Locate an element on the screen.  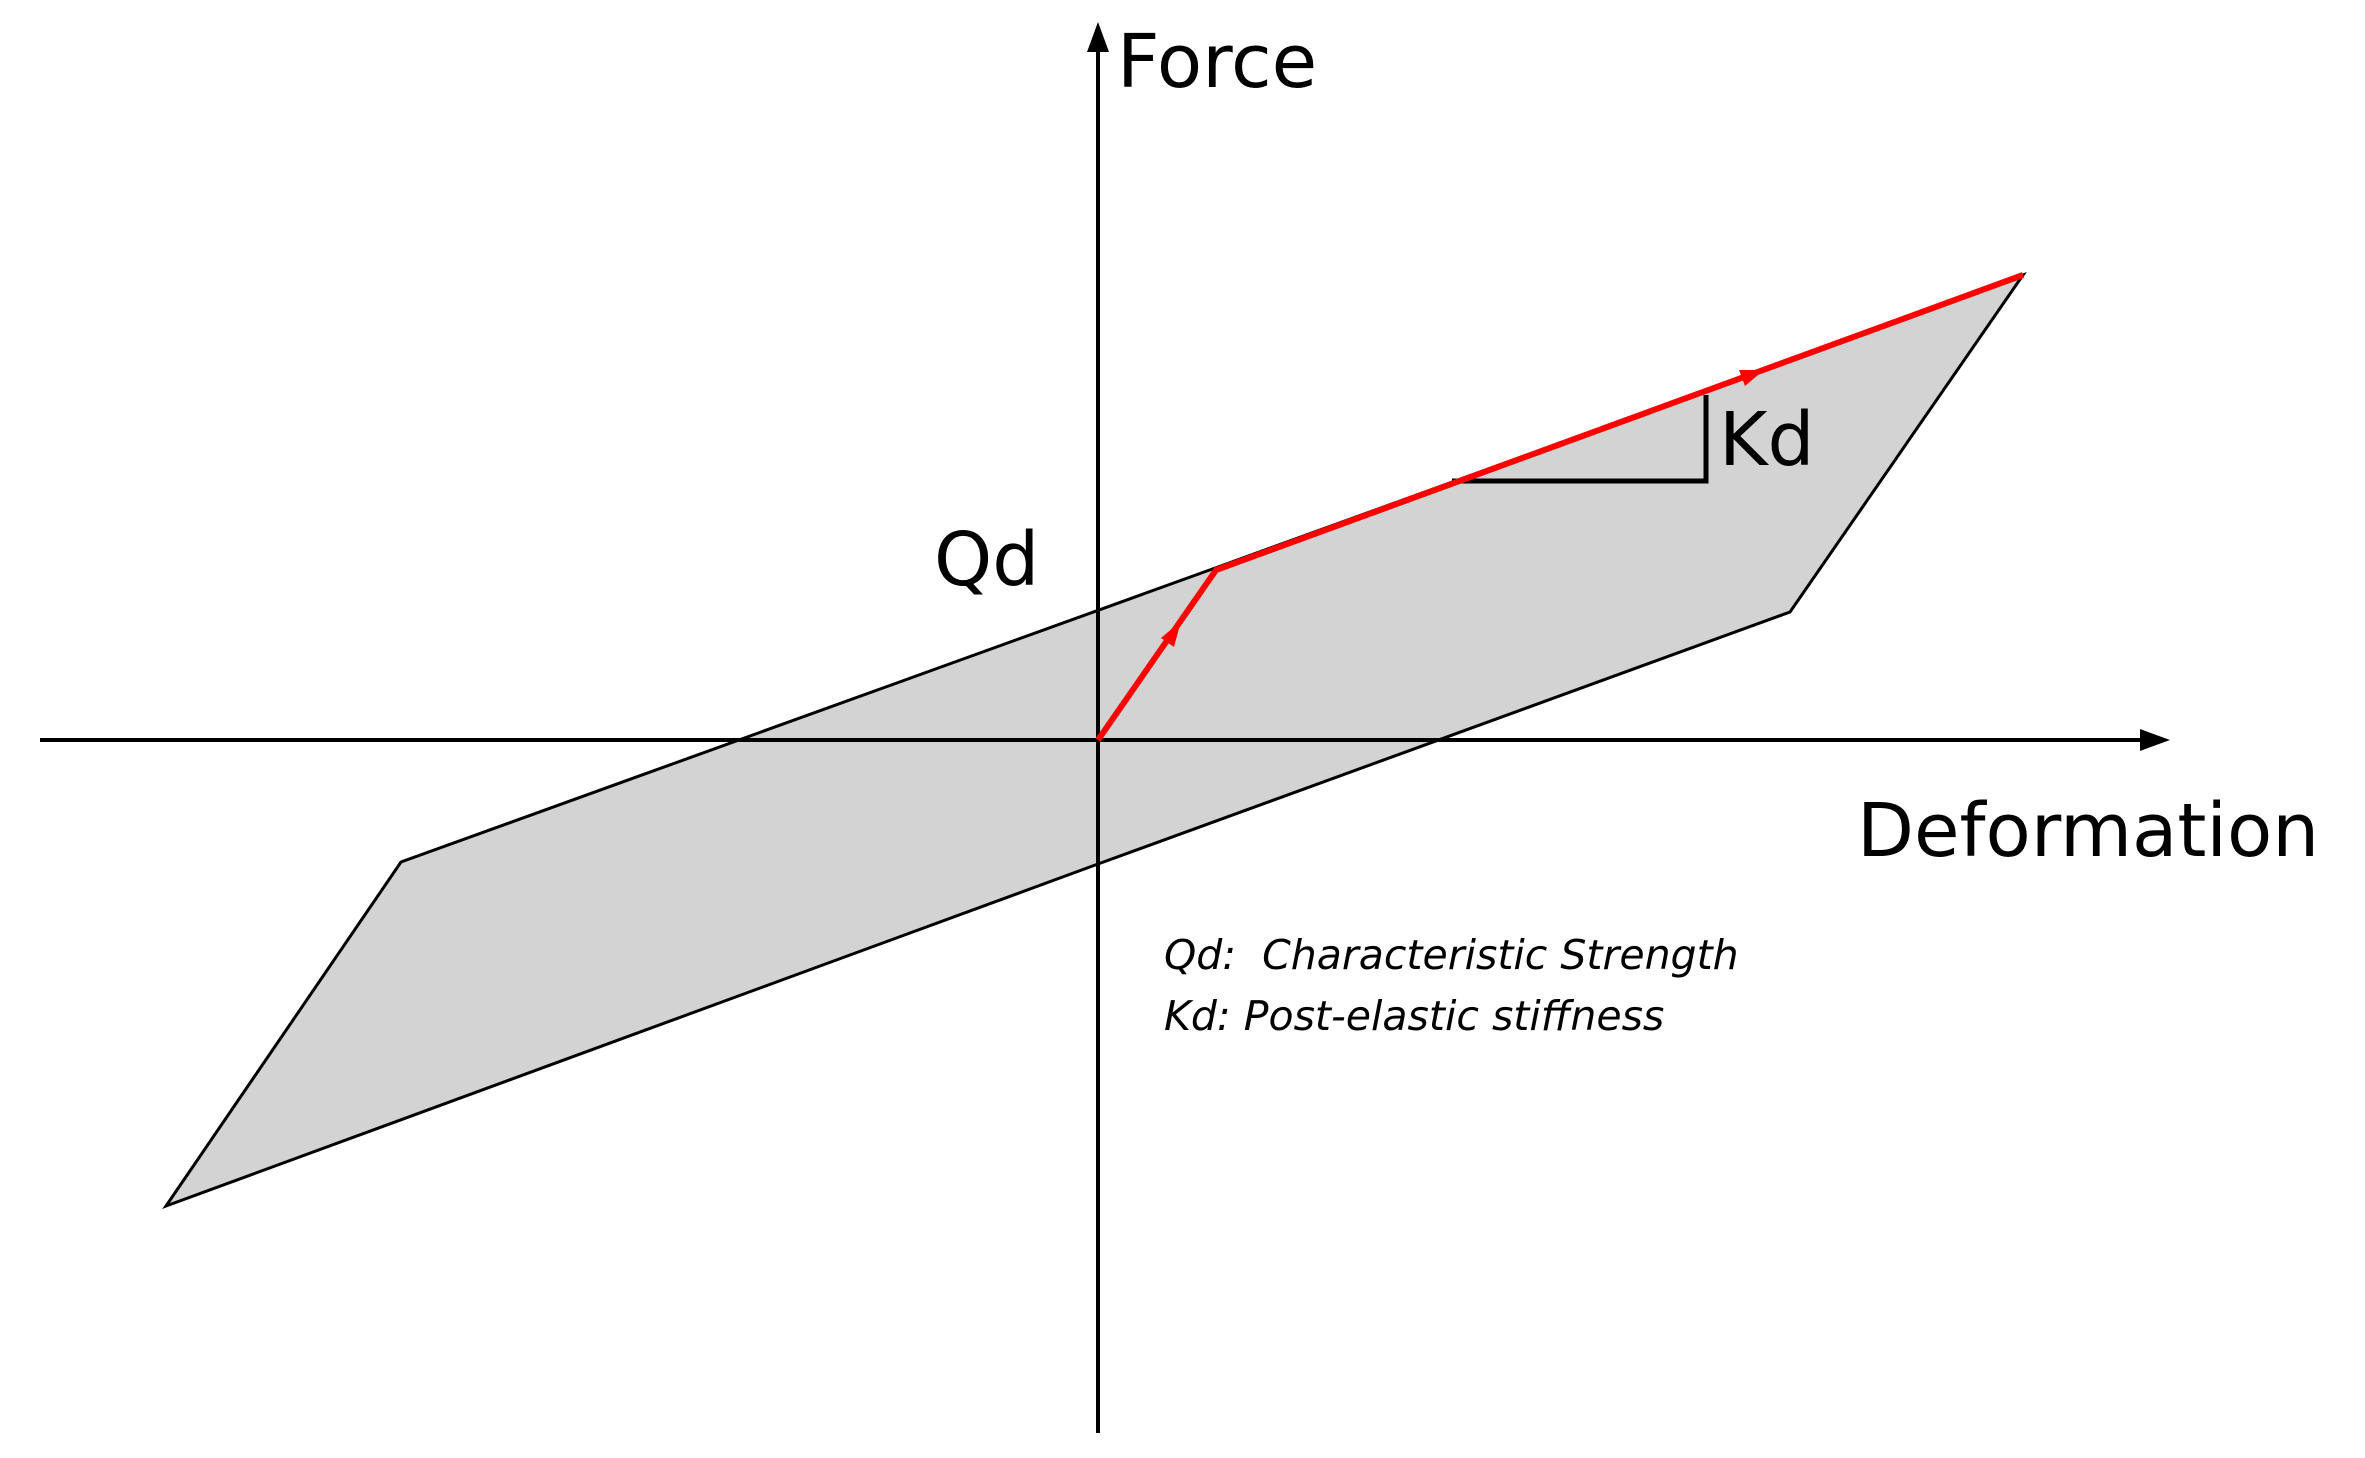
legend-qd-definition: Qd: Characteristic Strength is located at coordinates (1451, 955).